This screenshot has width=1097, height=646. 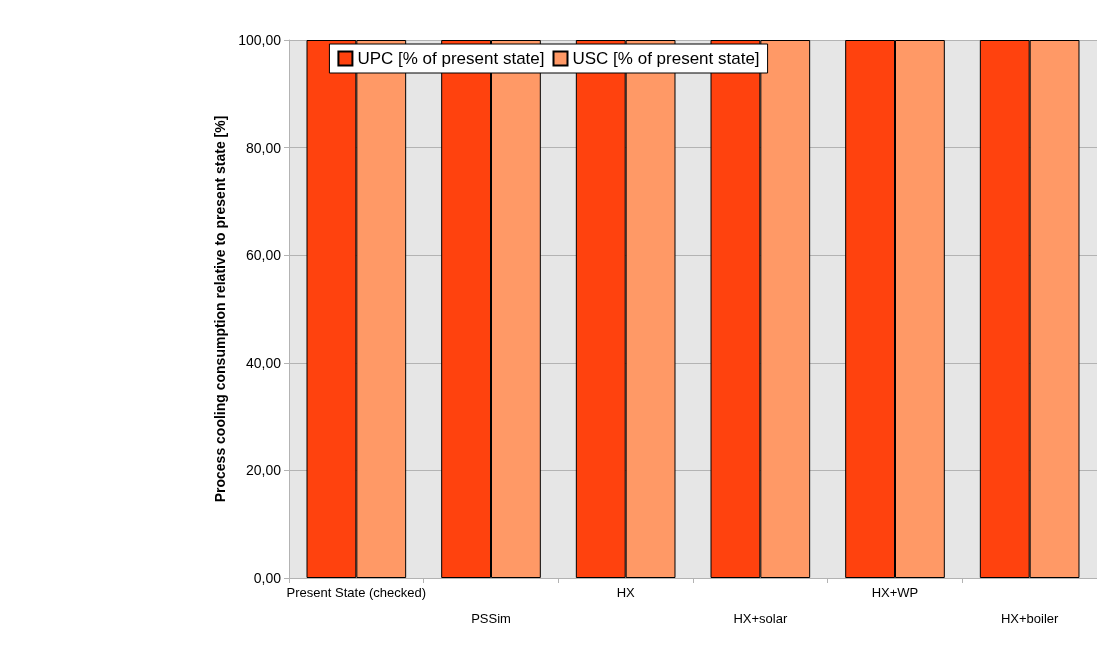 What do you see at coordinates (666, 58) in the screenshot?
I see `legend-label: USC [% of present state]` at bounding box center [666, 58].